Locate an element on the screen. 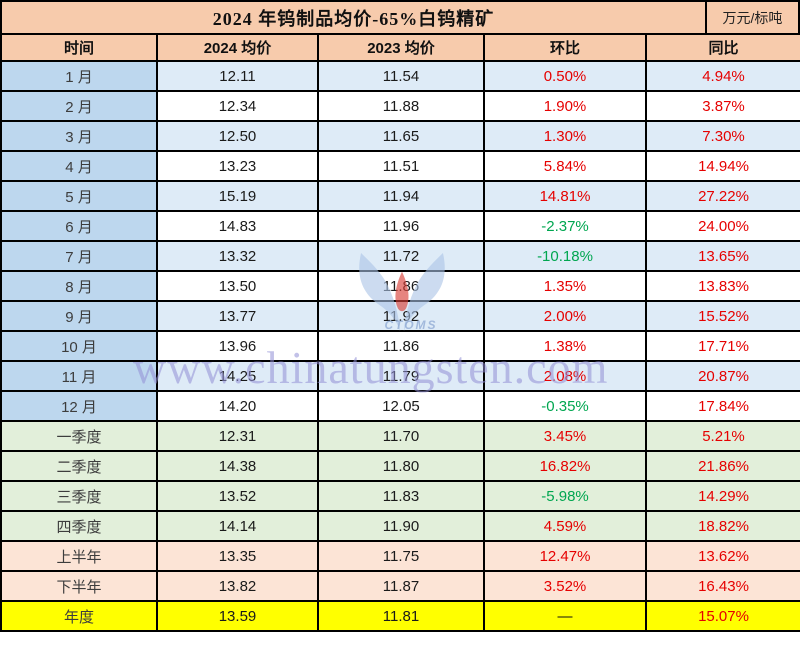 The height and width of the screenshot is (670, 800). cell-2024-price: 15.19 is located at coordinates (237, 196).